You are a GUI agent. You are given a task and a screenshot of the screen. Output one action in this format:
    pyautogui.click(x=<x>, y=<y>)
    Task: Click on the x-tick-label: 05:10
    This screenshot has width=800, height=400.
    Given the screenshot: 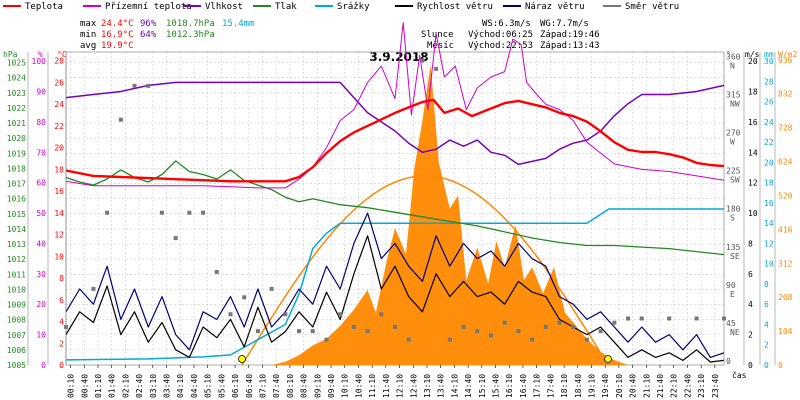 What is the action you would take?
    pyautogui.click(x=208, y=386)
    